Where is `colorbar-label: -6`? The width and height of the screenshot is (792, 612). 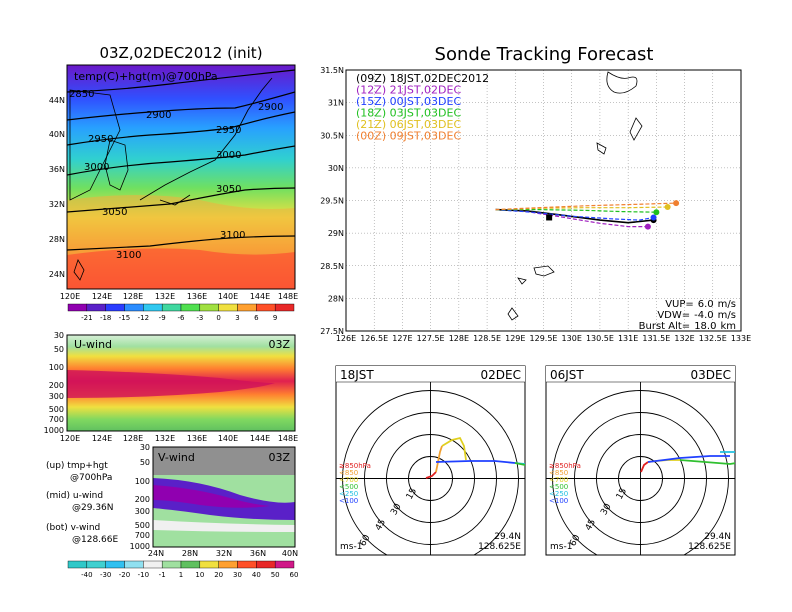
colorbar-label: -6 is located at coordinates (182, 318).